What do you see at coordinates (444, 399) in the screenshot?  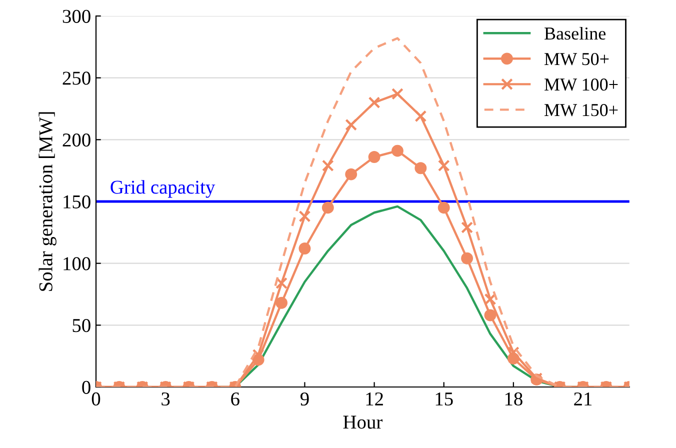 I see `x-tick-label: 15` at bounding box center [444, 399].